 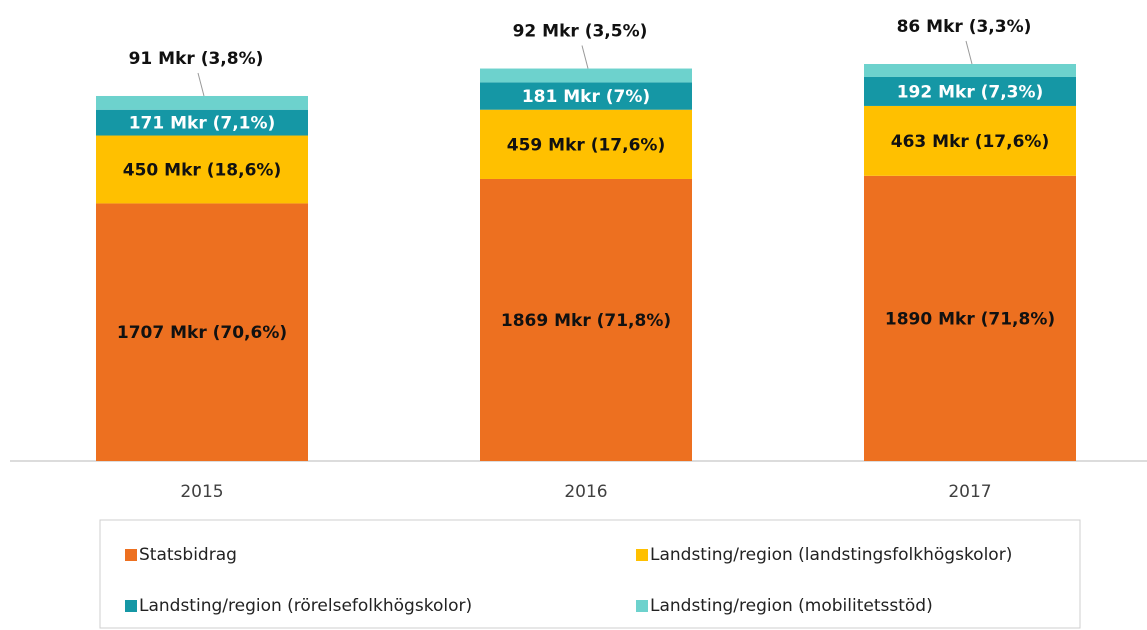 I want to click on data-label: 92 Mkr (3,5%), so click(x=580, y=32).